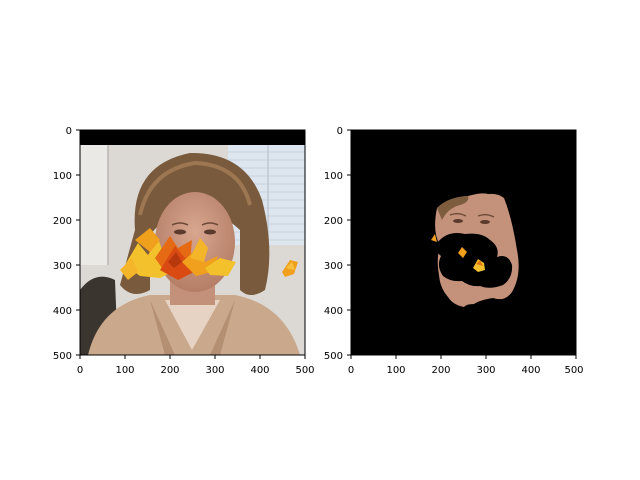 This screenshot has height=480, width=640. What do you see at coordinates (196, 370) in the screenshot?
I see `left-x-tick-labels: 0 100 200 300 400 500` at bounding box center [196, 370].